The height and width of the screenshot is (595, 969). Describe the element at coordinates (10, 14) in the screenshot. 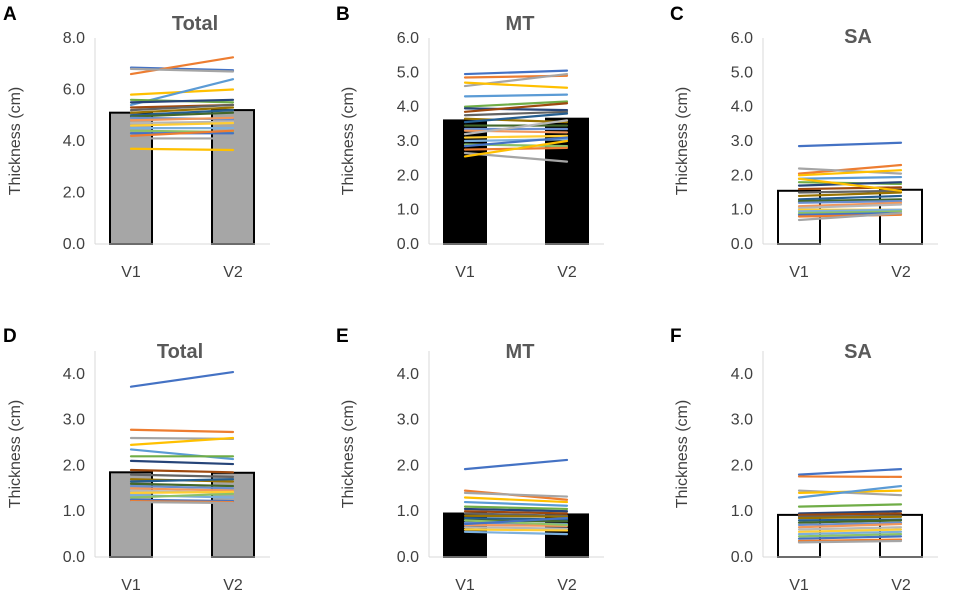

I see `panel-letter: A` at that location.